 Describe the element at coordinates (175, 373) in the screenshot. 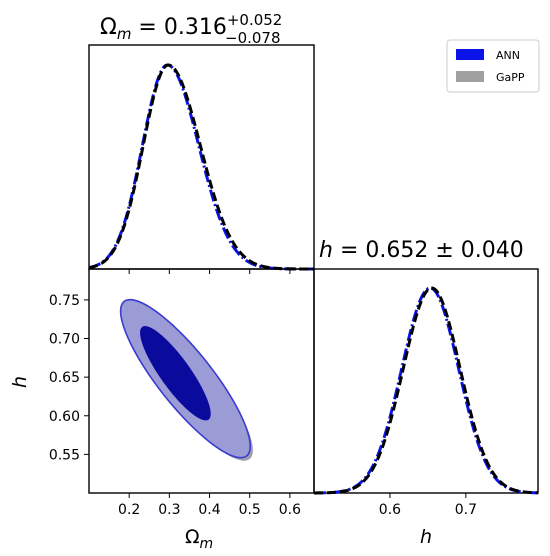

I see `ann-contour-68-region` at that location.